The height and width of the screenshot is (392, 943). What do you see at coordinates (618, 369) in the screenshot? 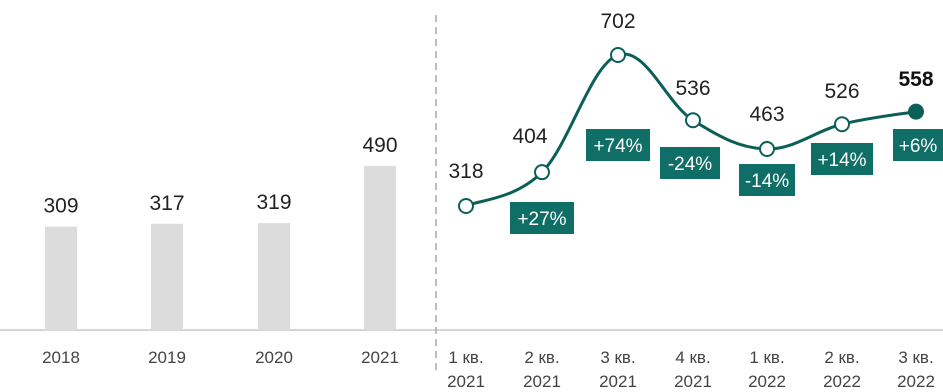
I see `x-tick-label: 3 кв. 2021` at bounding box center [618, 369].